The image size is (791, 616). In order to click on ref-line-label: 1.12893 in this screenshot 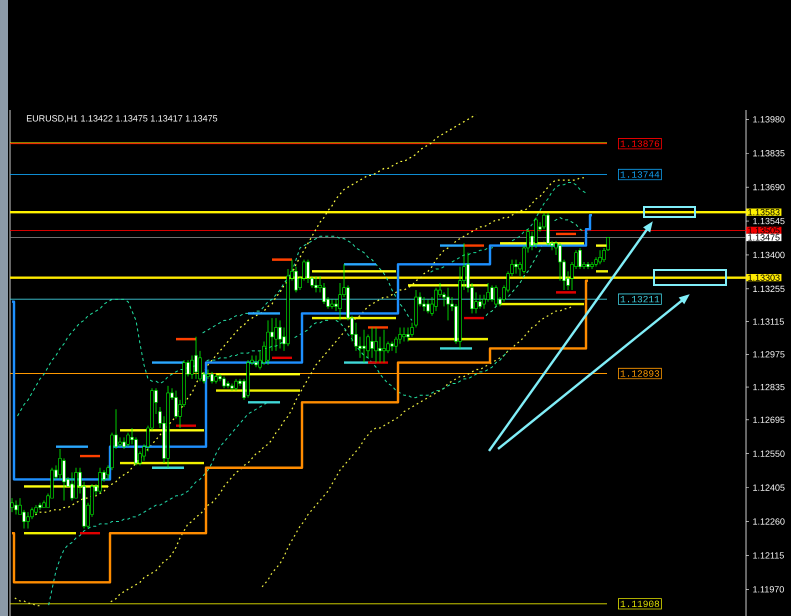, I will do `click(640, 373)`.